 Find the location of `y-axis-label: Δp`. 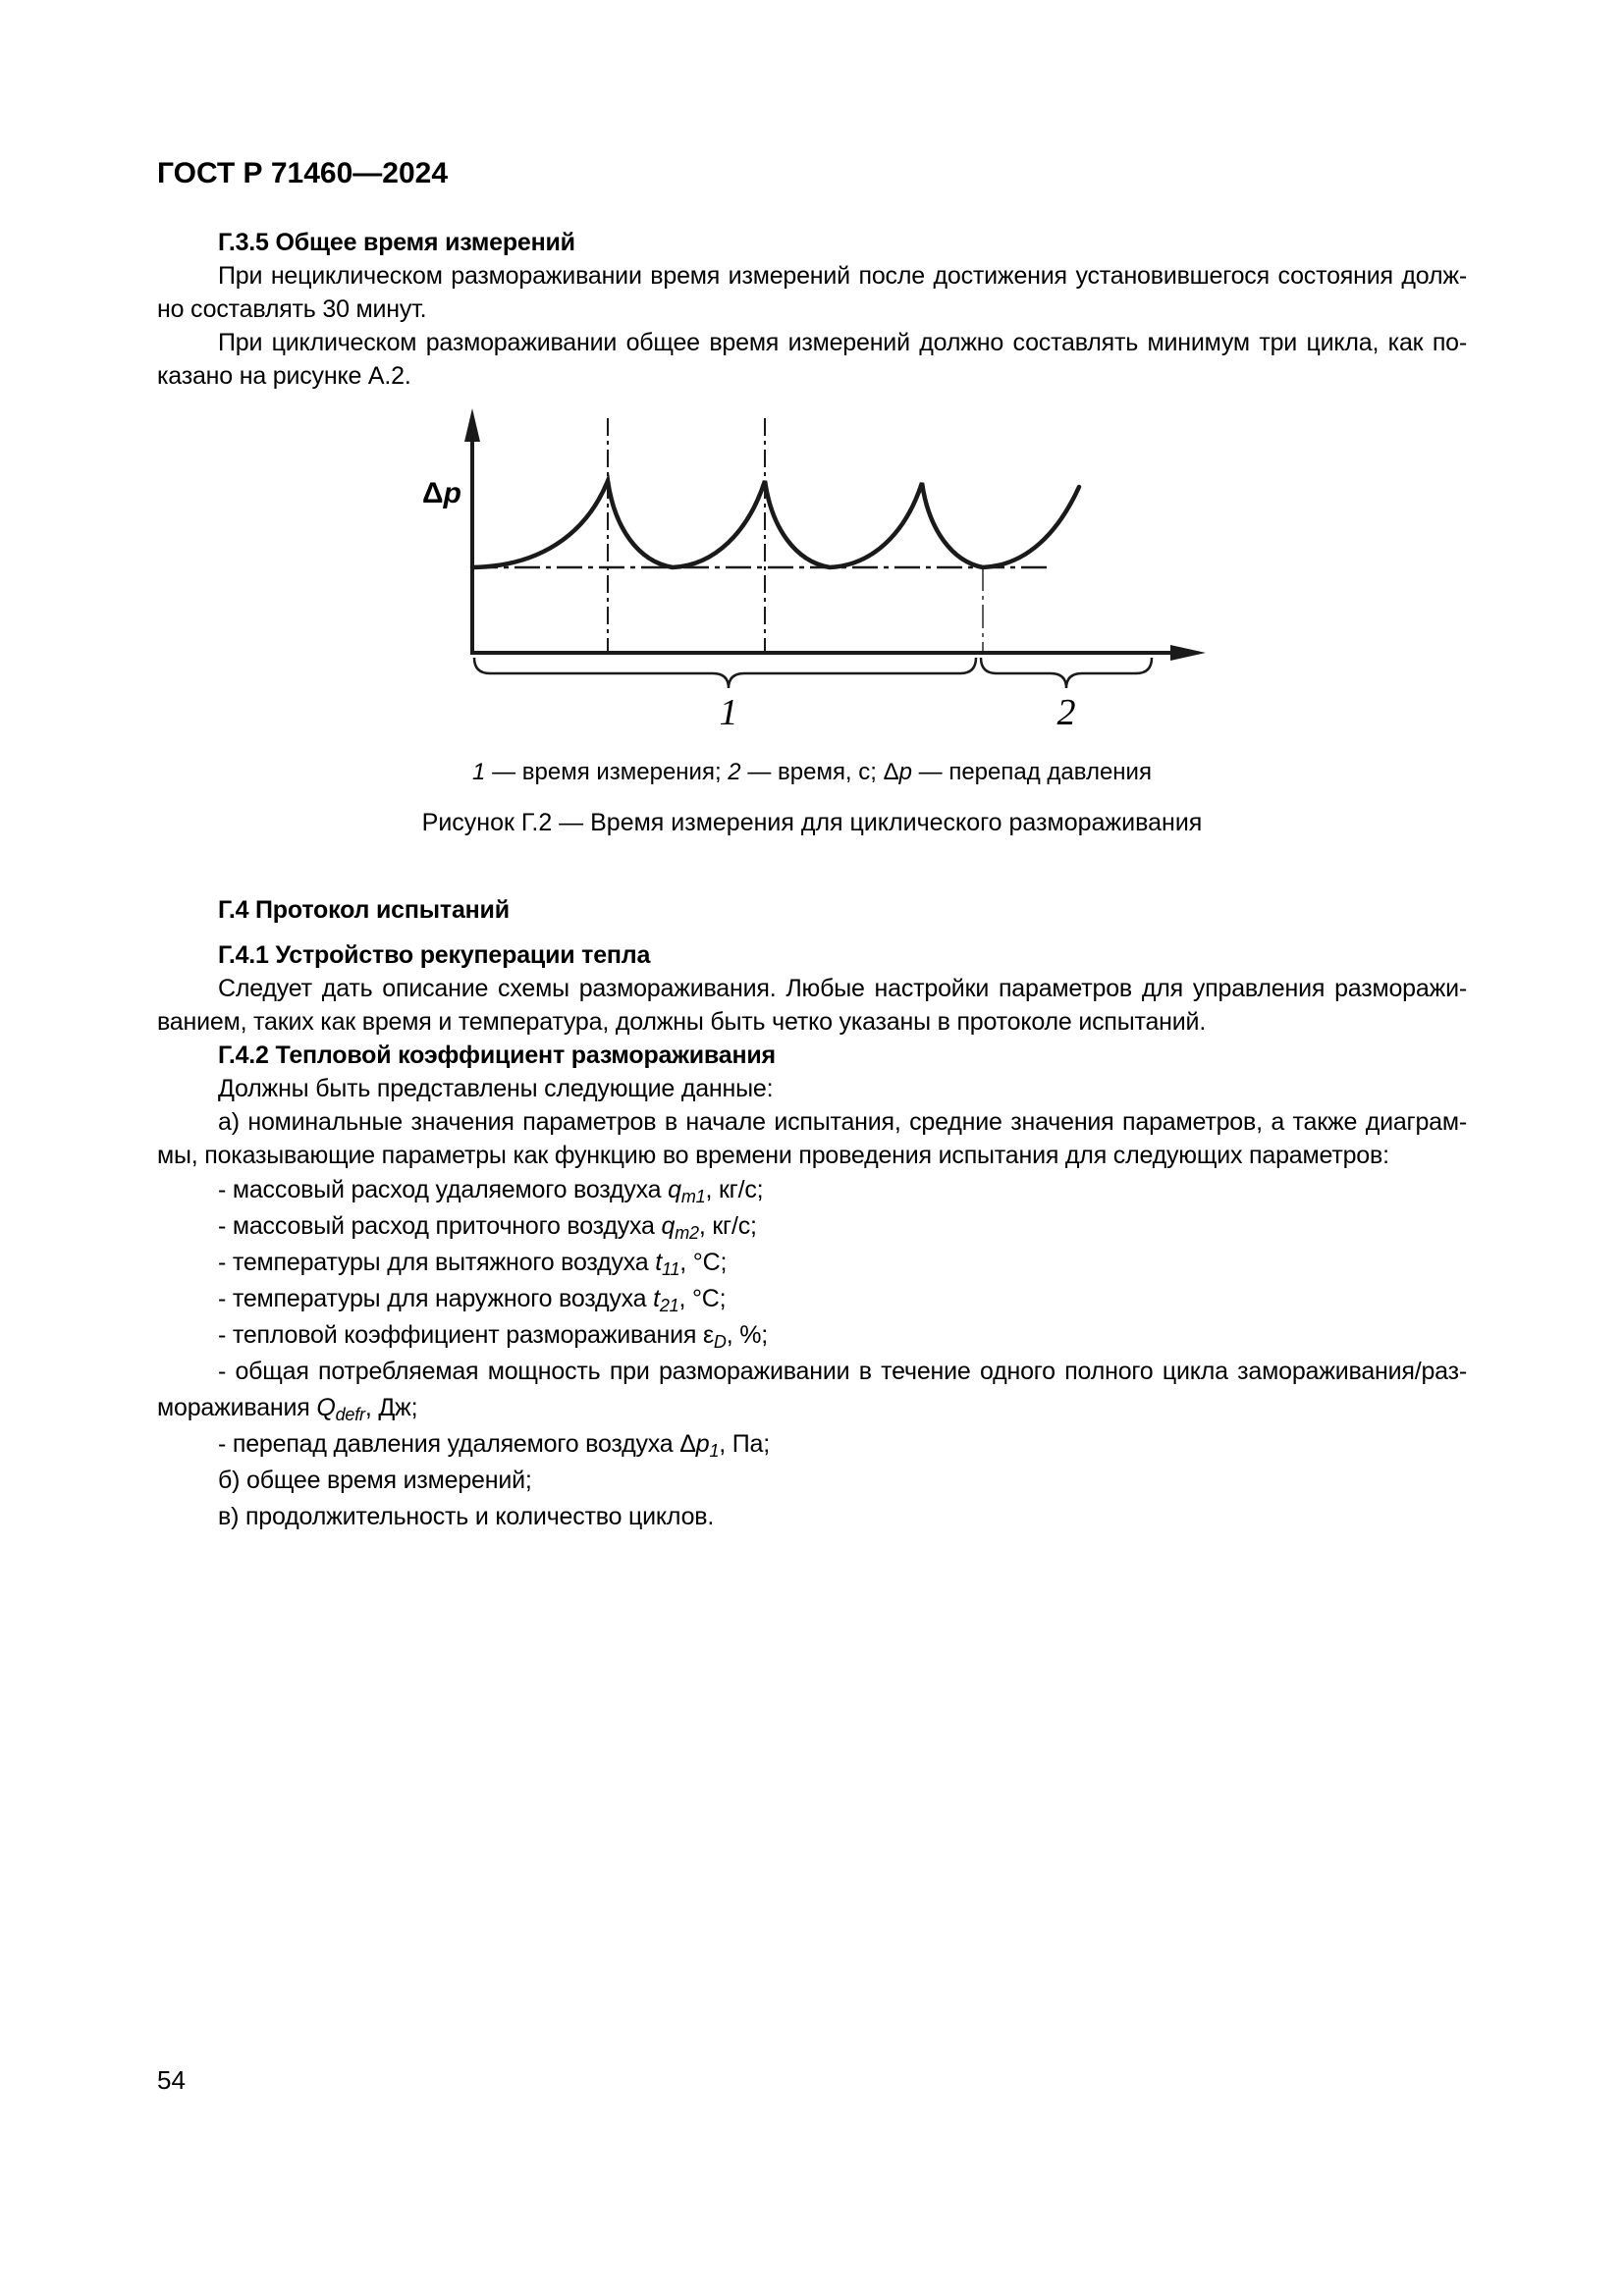

y-axis-label: Δp is located at coordinates (441, 493).